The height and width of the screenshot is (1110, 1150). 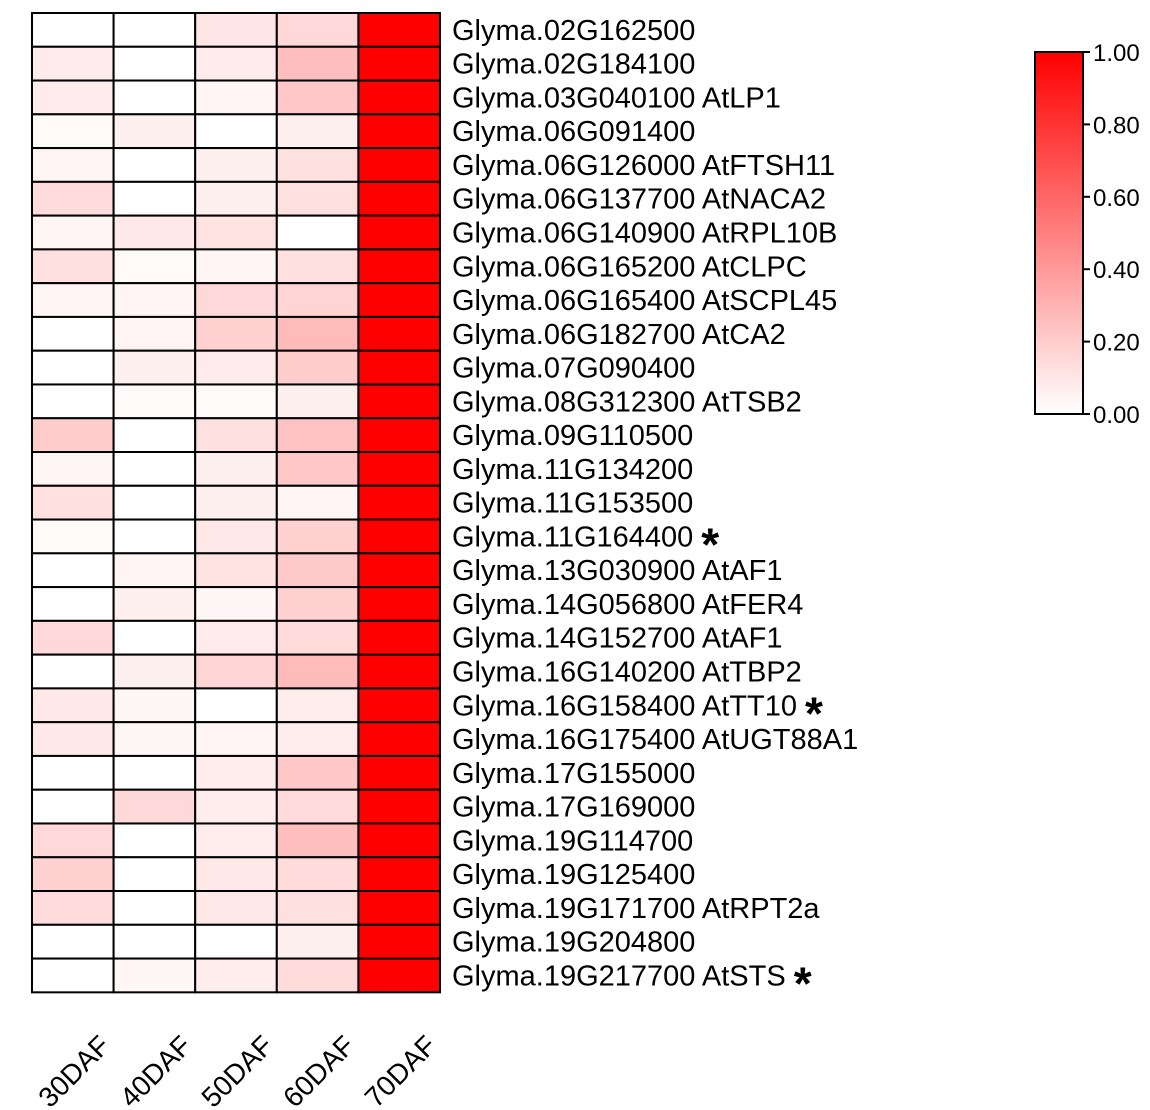 What do you see at coordinates (237, 1070) in the screenshot?
I see `column-label: 50DAF` at bounding box center [237, 1070].